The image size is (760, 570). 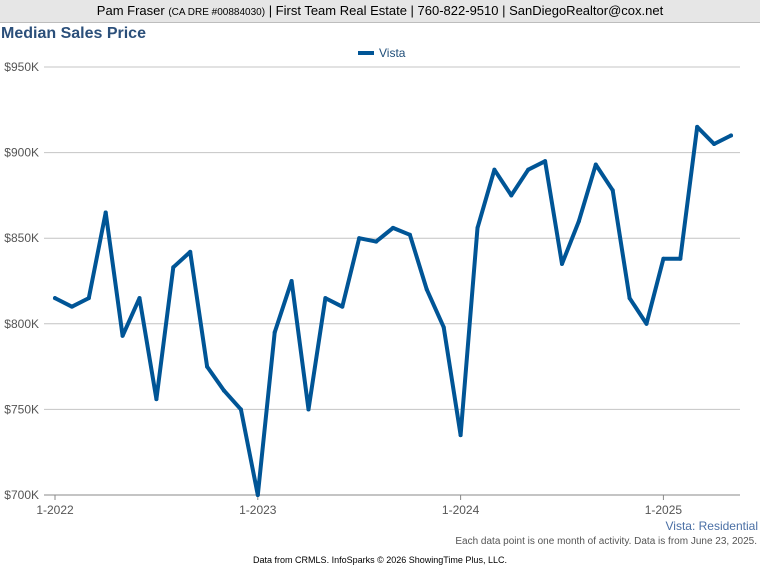 I want to click on agent-license: (CA DRE #00884030), so click(x=217, y=12).